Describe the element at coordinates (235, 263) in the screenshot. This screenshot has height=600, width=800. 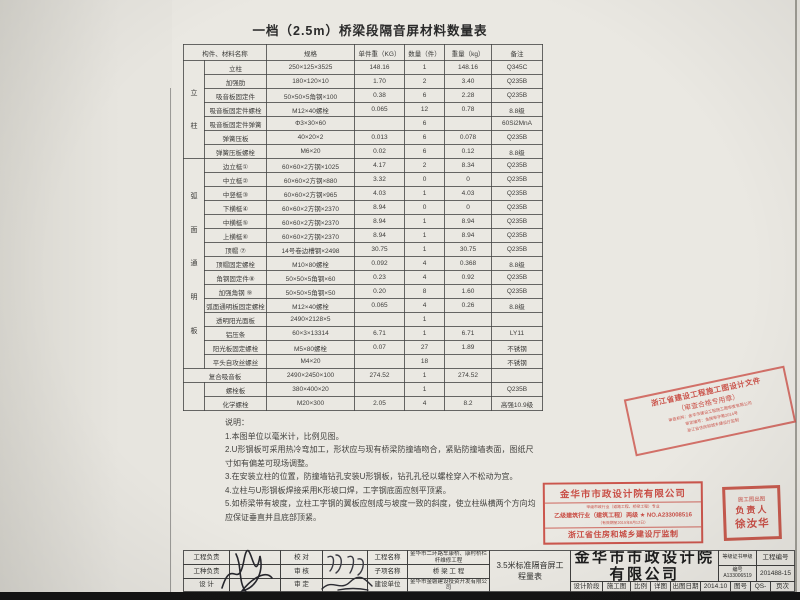
I see `table-cell: 顶帽固定螺栓` at that location.